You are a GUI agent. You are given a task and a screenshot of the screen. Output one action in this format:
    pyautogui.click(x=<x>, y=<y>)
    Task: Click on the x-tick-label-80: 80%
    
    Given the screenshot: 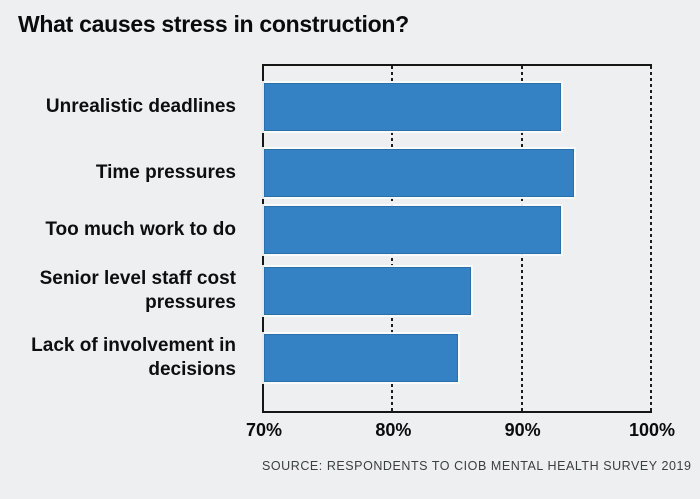 What is the action you would take?
    pyautogui.click(x=393, y=430)
    